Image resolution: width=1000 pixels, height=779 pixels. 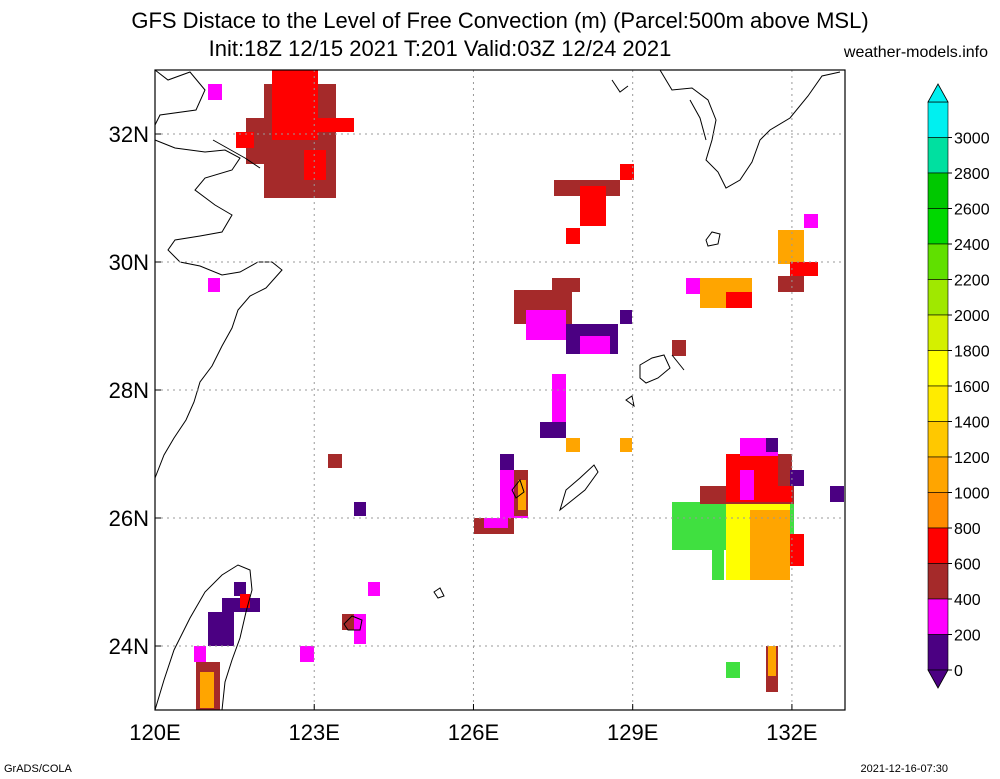 What do you see at coordinates (972, 139) in the screenshot?
I see `colorbar-label: 3000` at bounding box center [972, 139].